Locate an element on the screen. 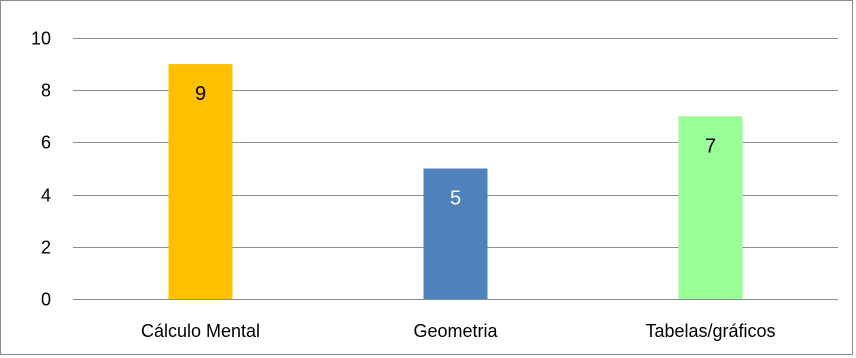 The image size is (856, 358). y-tick-label: 0 is located at coordinates (46, 300).